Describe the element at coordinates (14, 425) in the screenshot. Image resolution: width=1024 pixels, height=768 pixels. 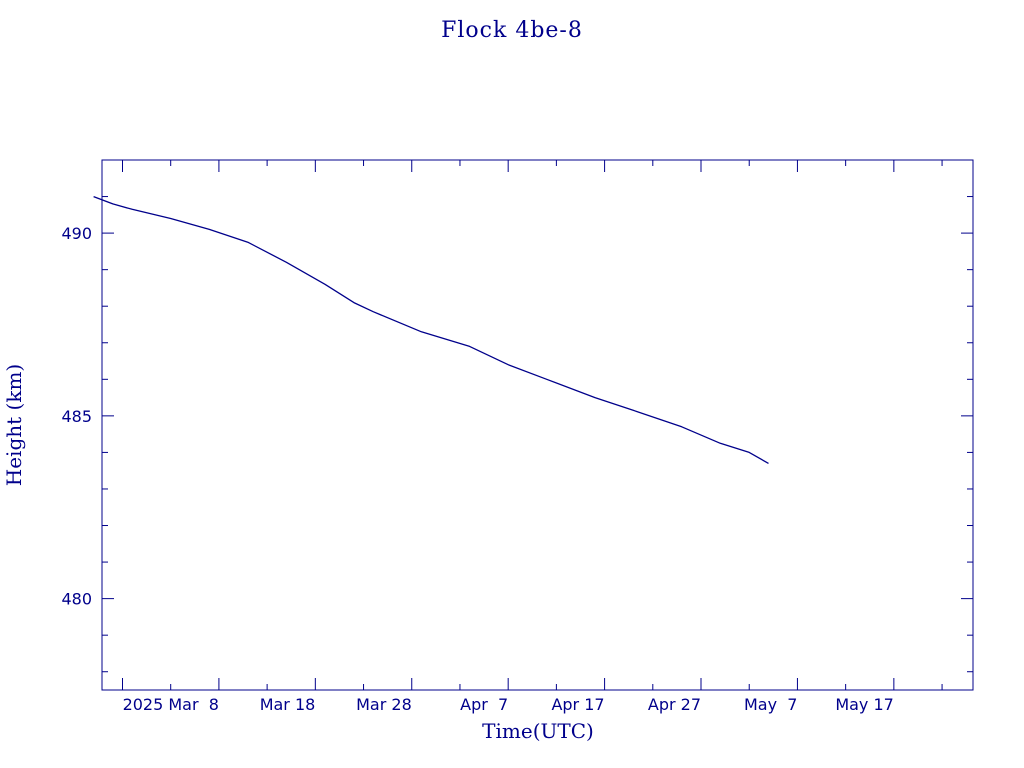
I see `y-axis-label: Height (km)` at that location.